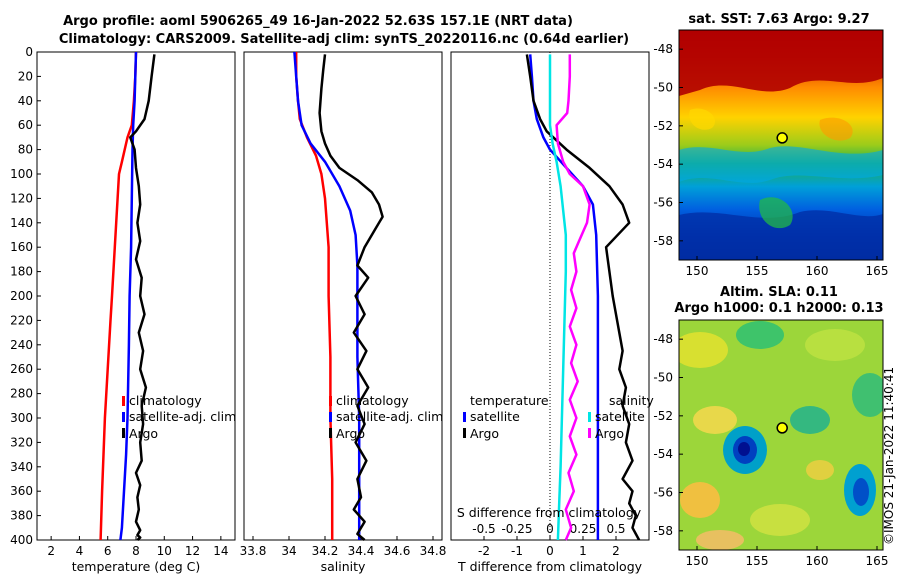  What do you see at coordinates (142, 297) in the screenshot?
I see `argo-temperature-line` at bounding box center [142, 297].